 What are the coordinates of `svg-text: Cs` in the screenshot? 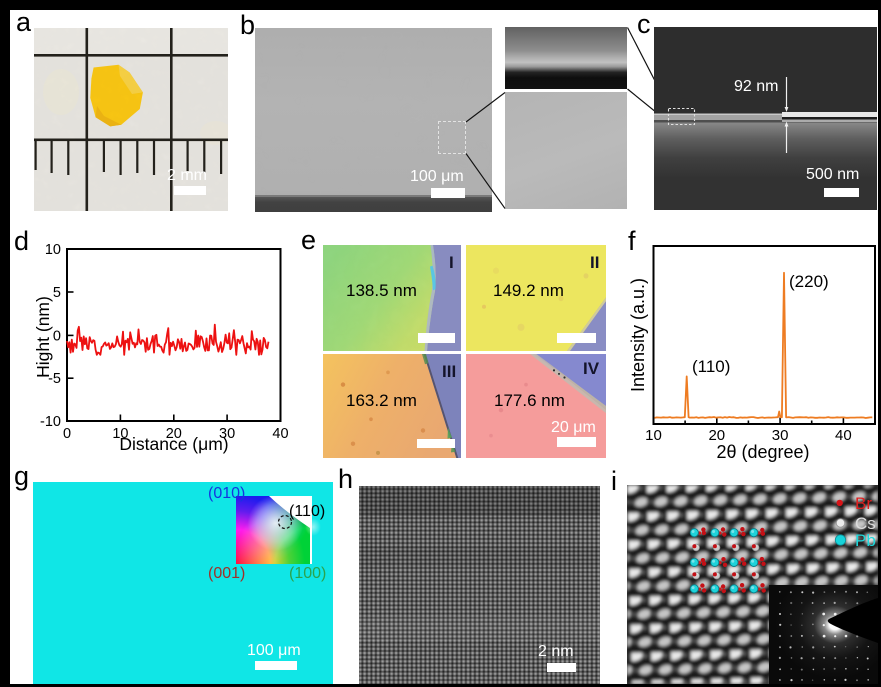 It's located at (865, 523).